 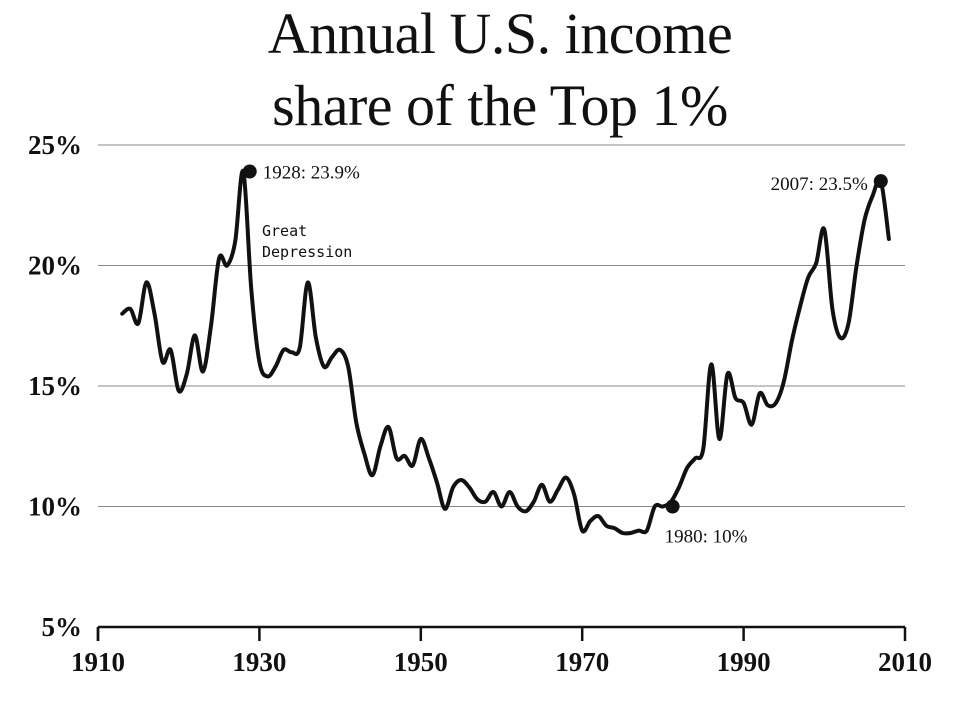 What do you see at coordinates (307, 252) in the screenshot?
I see `great-depression-note: Depression` at bounding box center [307, 252].